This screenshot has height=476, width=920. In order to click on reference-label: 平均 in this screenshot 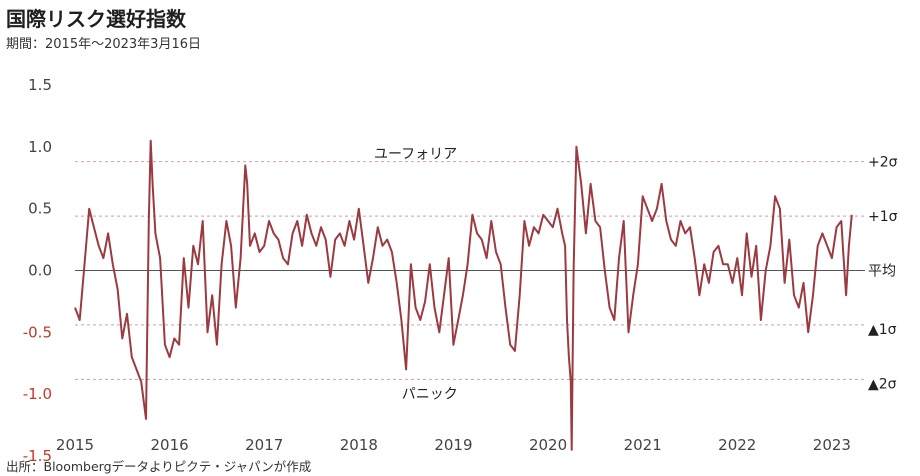, I will do `click(882, 272)`.